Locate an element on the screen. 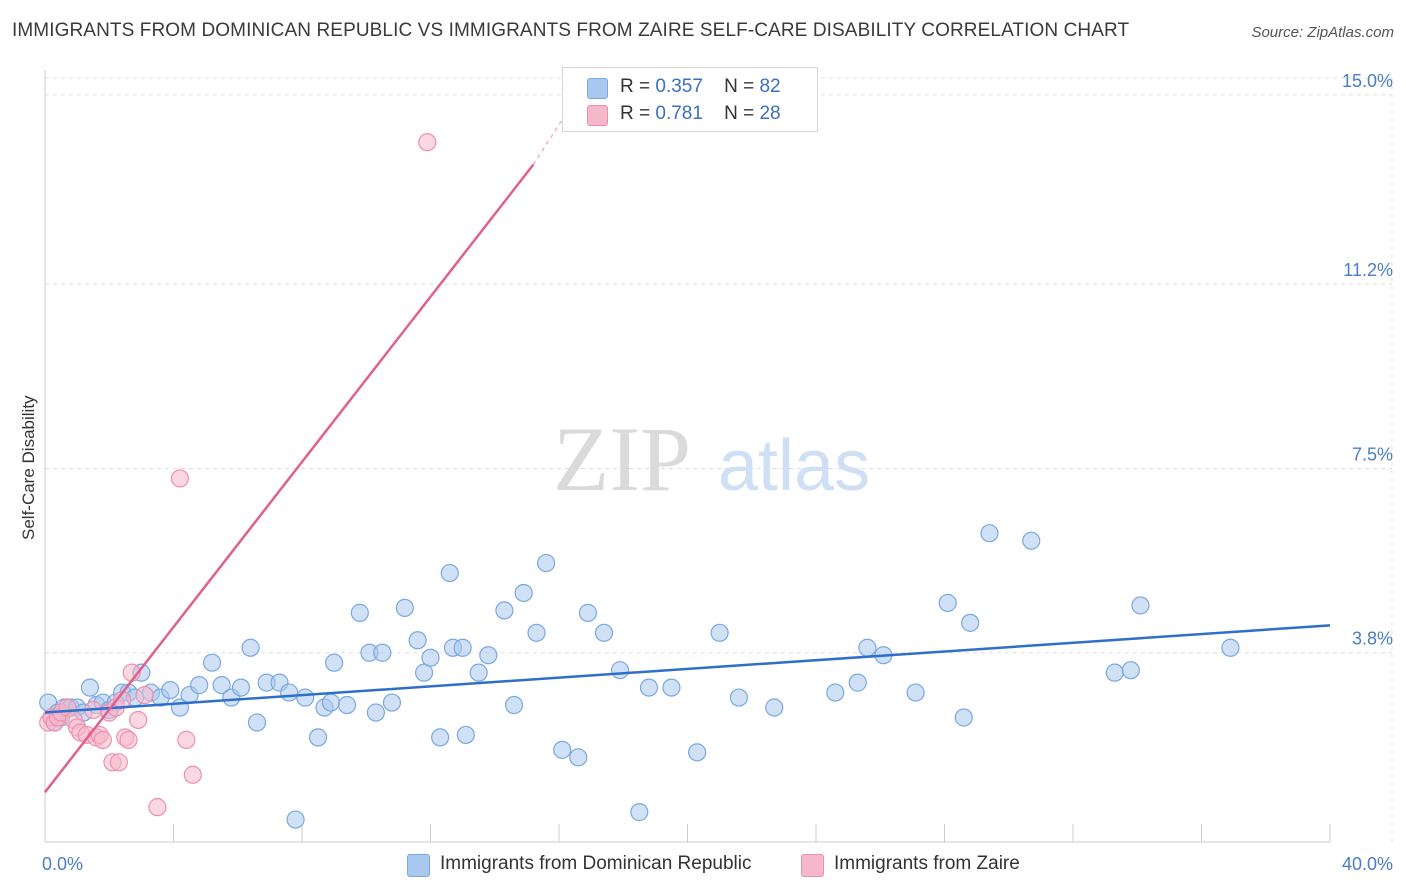  y-tick-label-2: 11.2% is located at coordinates (1368, 270).